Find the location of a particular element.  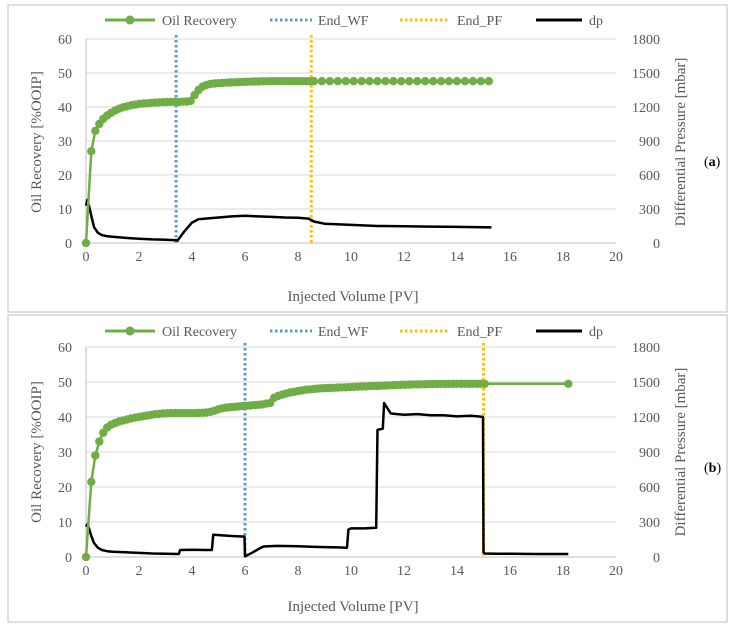

panel-b-y2-tick-label: 600 is located at coordinates (649, 488).